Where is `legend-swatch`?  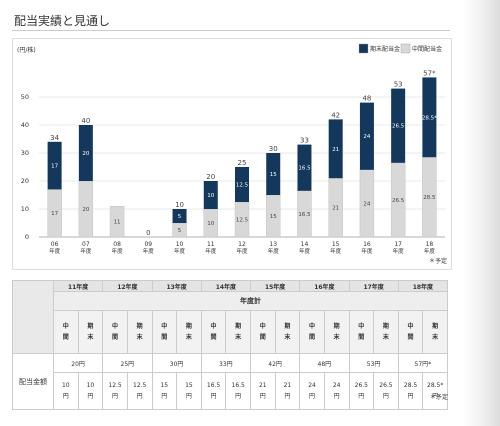
legend-swatch is located at coordinates (405, 48).